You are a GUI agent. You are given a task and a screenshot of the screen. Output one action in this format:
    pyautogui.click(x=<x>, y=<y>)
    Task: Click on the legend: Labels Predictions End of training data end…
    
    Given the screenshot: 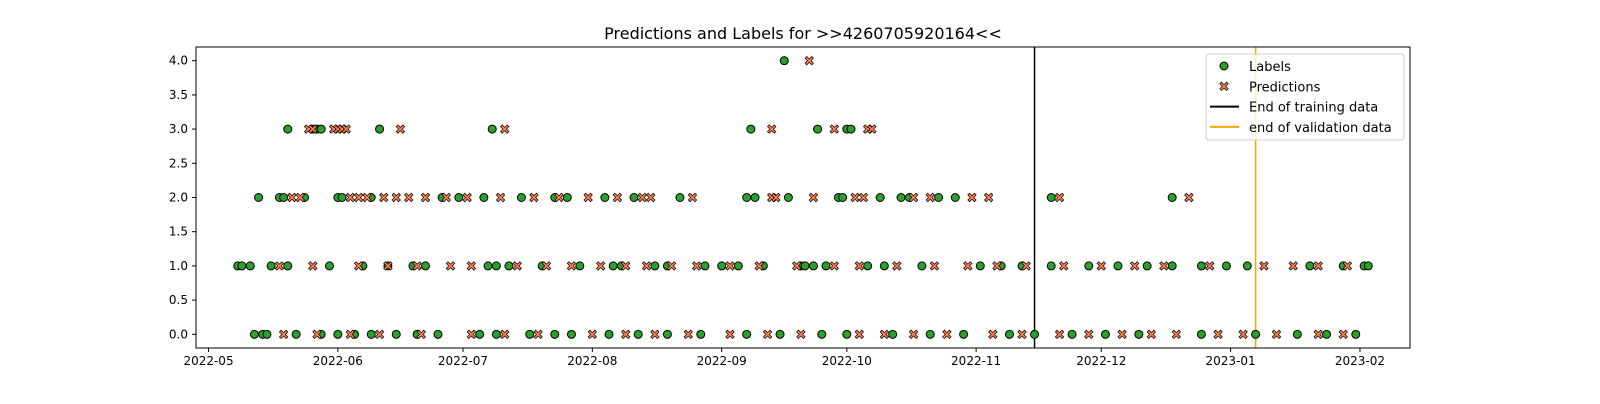 What is the action you would take?
    pyautogui.click(x=1305, y=97)
    